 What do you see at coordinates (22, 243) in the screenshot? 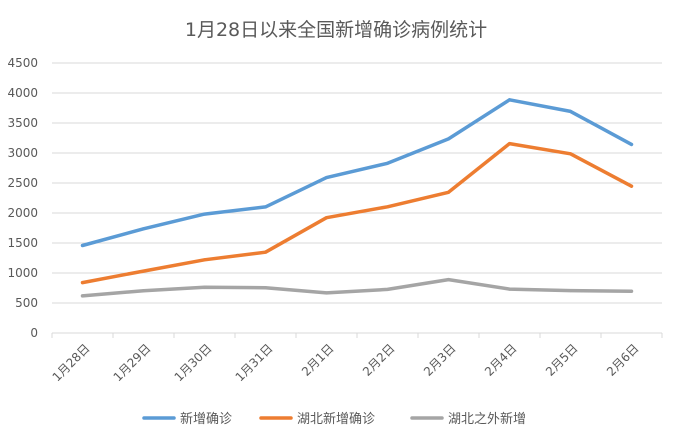
I see `y-tick-label: 1500` at bounding box center [22, 243].